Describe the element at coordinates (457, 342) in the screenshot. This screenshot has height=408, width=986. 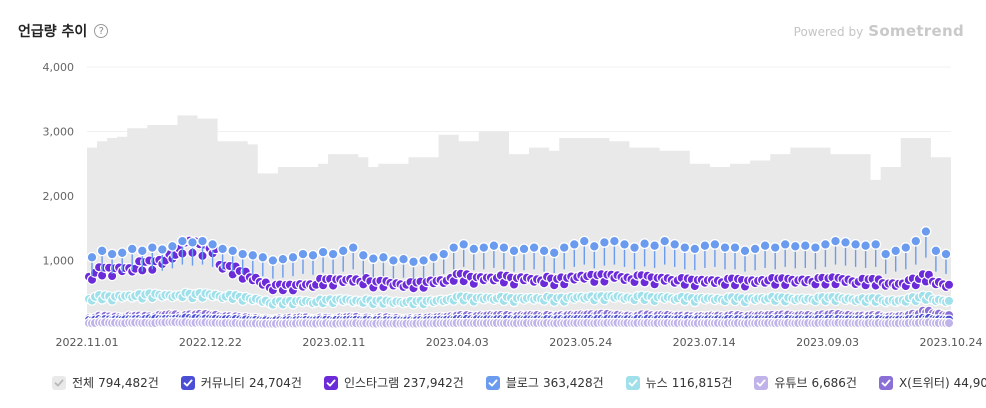
I see `x-tick-label: 2023.04.03` at that location.